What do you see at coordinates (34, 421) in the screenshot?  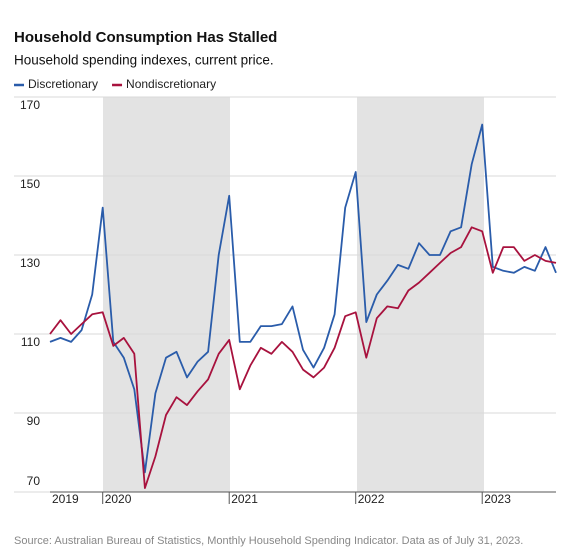 I see `y-tick-label: 90` at bounding box center [34, 421].